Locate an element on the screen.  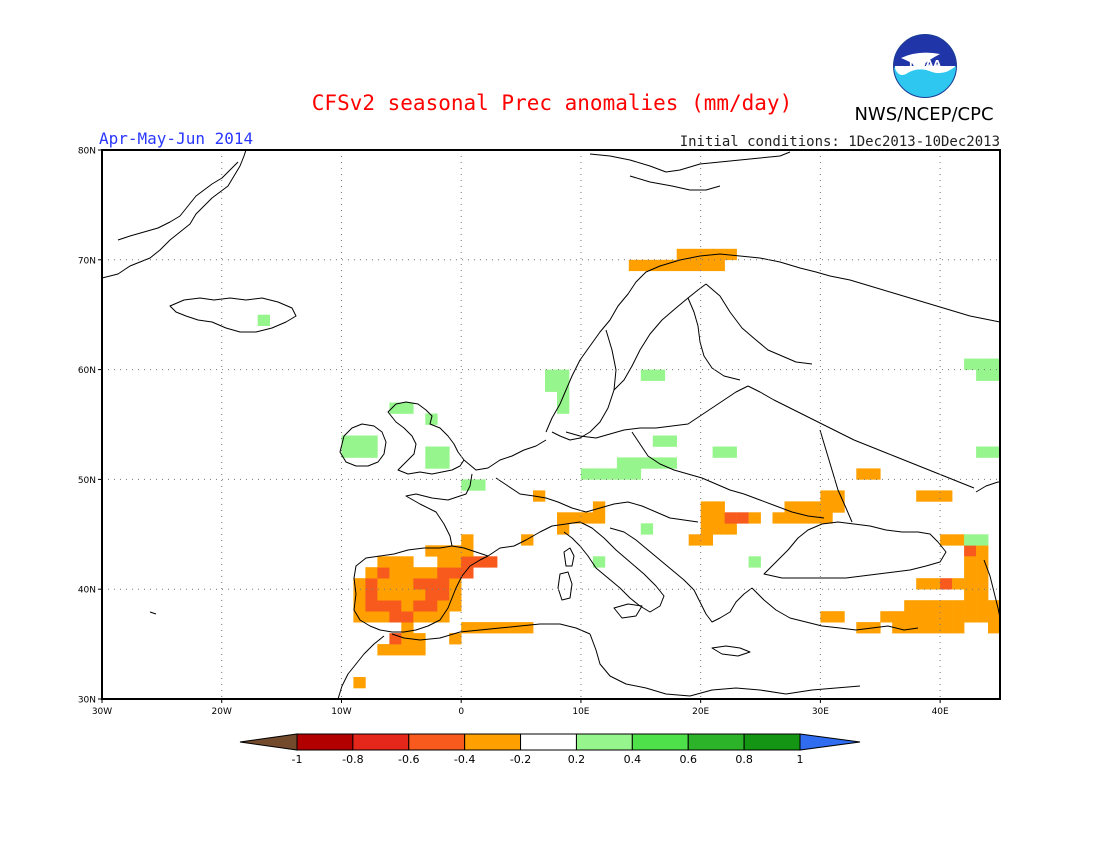
lon-tick-label: 30W is located at coordinates (102, 712).